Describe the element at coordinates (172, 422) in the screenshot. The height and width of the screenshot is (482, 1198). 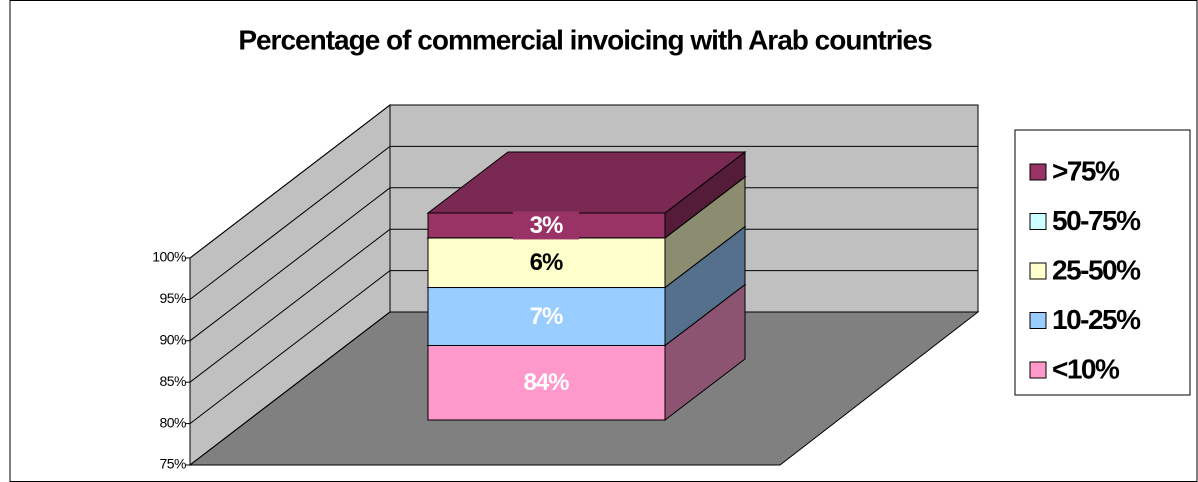
I see `y-tick-label: 80%` at that location.